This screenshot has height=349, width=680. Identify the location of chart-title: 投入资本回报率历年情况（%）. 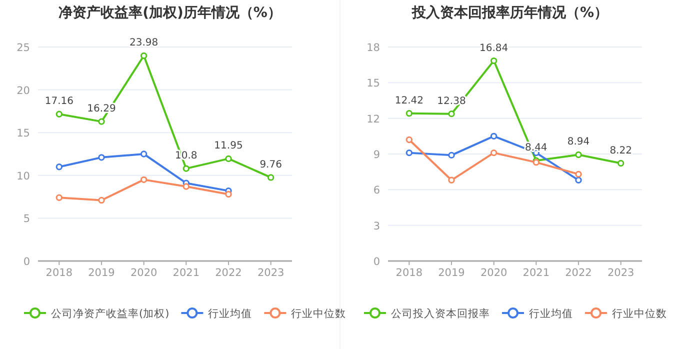
(509, 12).